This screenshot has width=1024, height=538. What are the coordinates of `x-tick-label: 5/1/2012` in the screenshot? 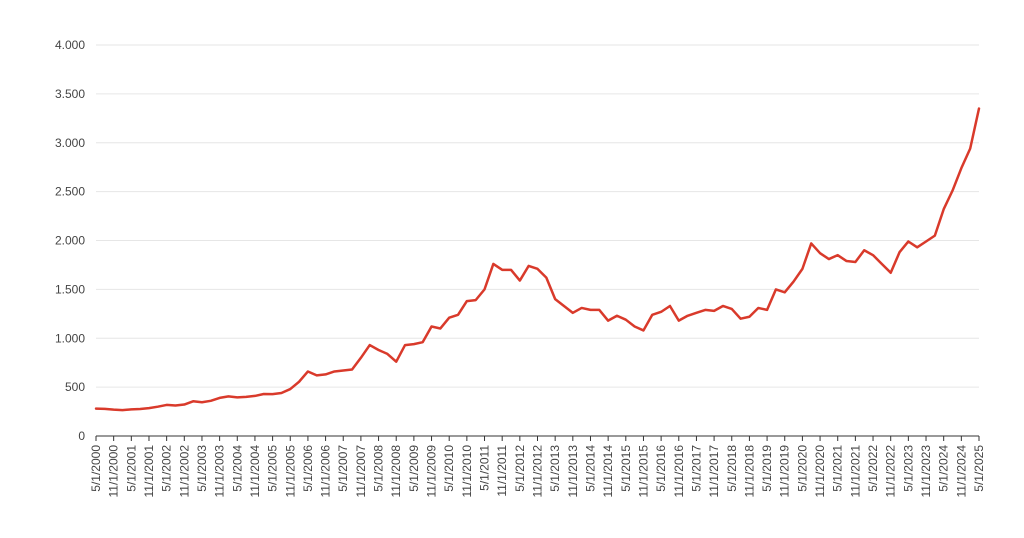 It's located at (520, 468).